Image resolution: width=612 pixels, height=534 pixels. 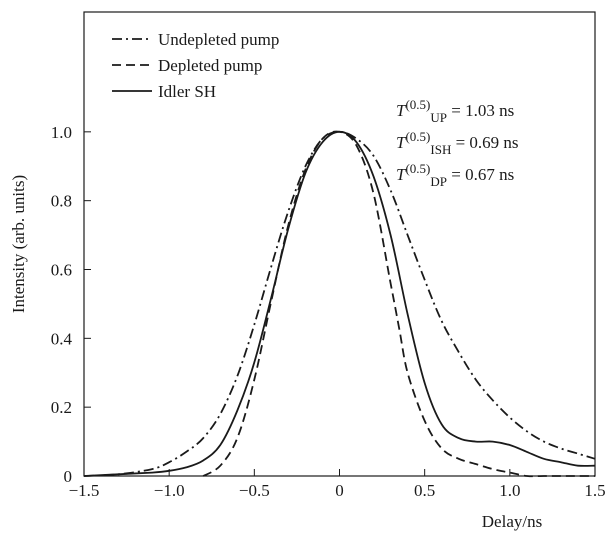 What do you see at coordinates (68, 476) in the screenshot?
I see `y-tick-label: 0` at bounding box center [68, 476].